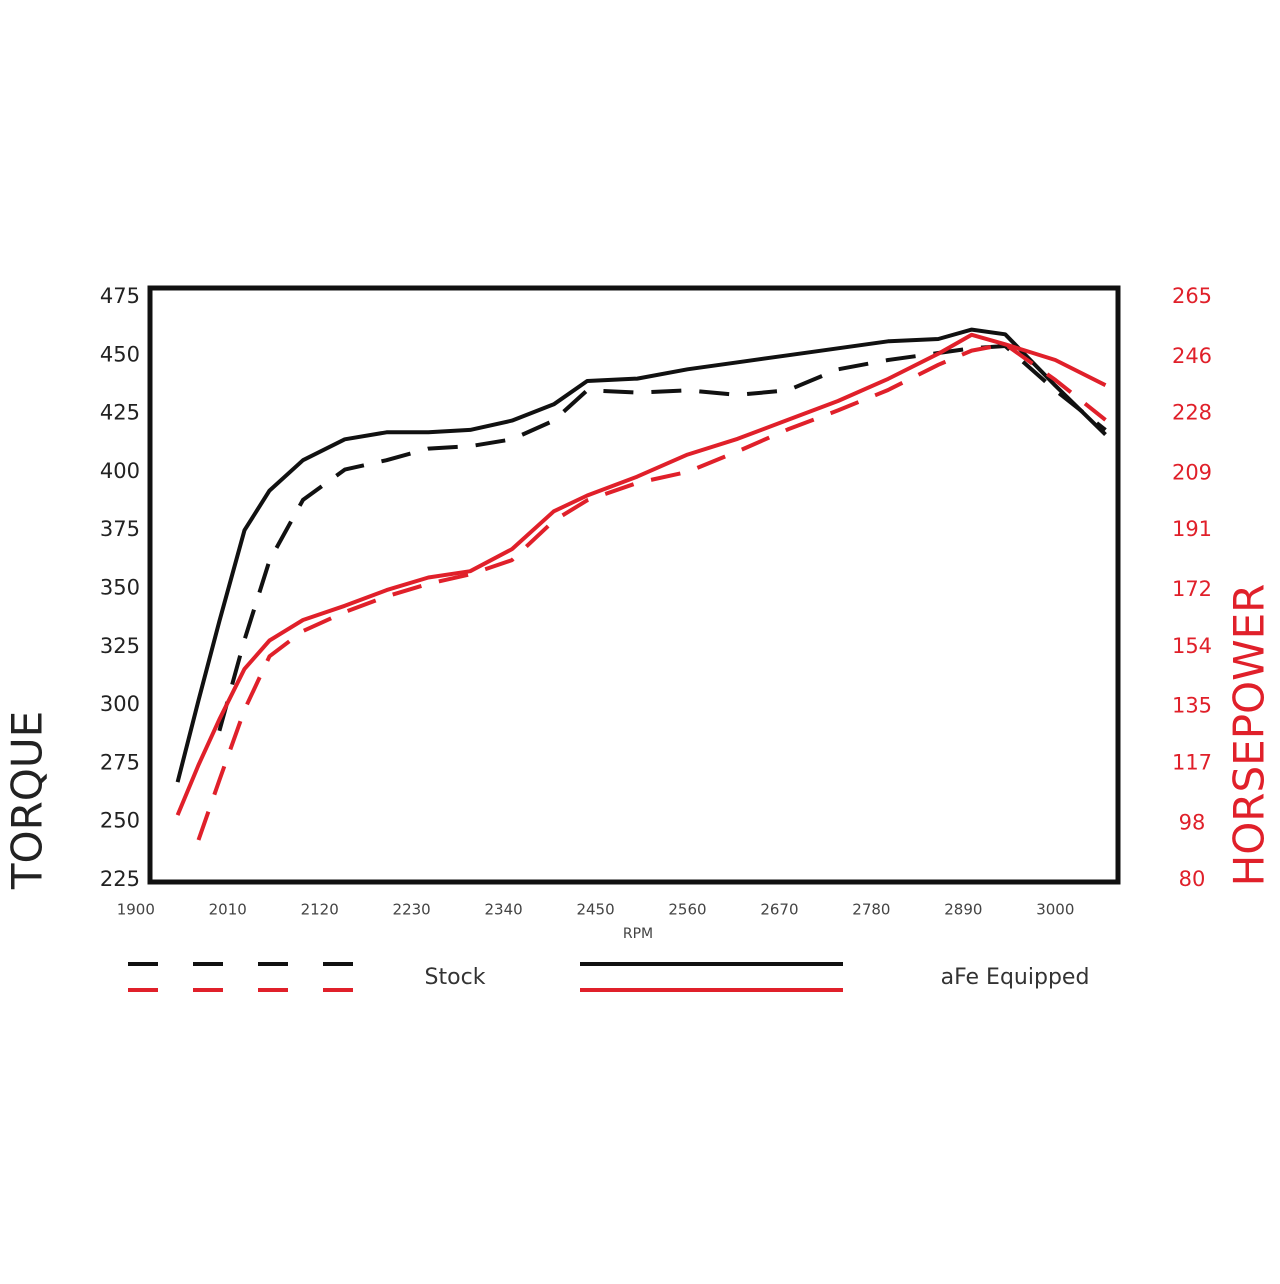 The width and height of the screenshot is (1280, 1284). Describe the element at coordinates (120, 879) in the screenshot. I see `y-tick-label: 225` at that location.